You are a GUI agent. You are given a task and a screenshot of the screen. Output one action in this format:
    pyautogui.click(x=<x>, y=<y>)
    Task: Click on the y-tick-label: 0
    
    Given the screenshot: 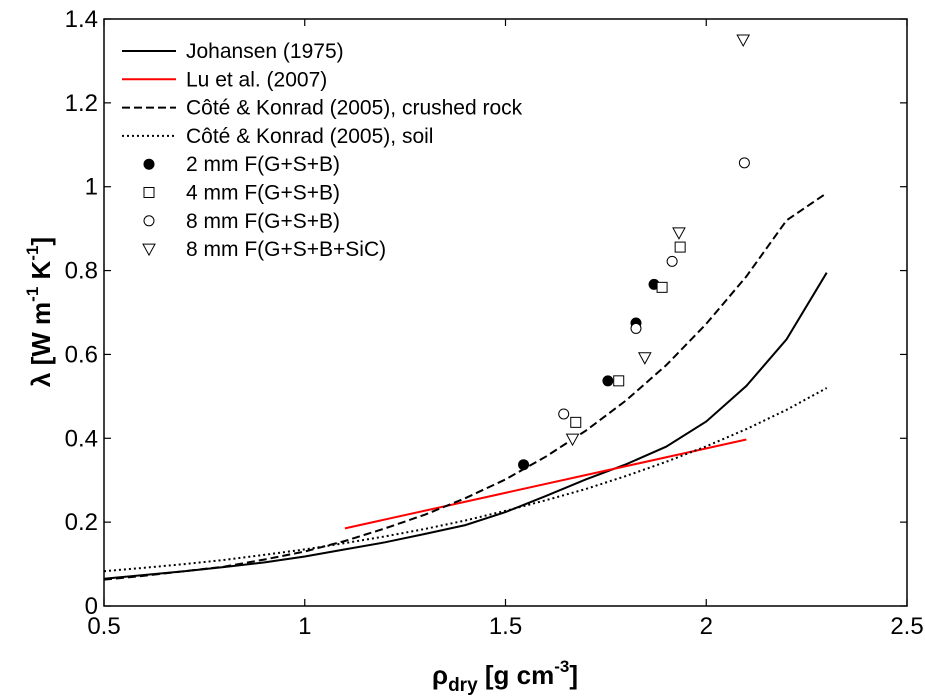 What is the action you would take?
    pyautogui.click(x=91, y=606)
    